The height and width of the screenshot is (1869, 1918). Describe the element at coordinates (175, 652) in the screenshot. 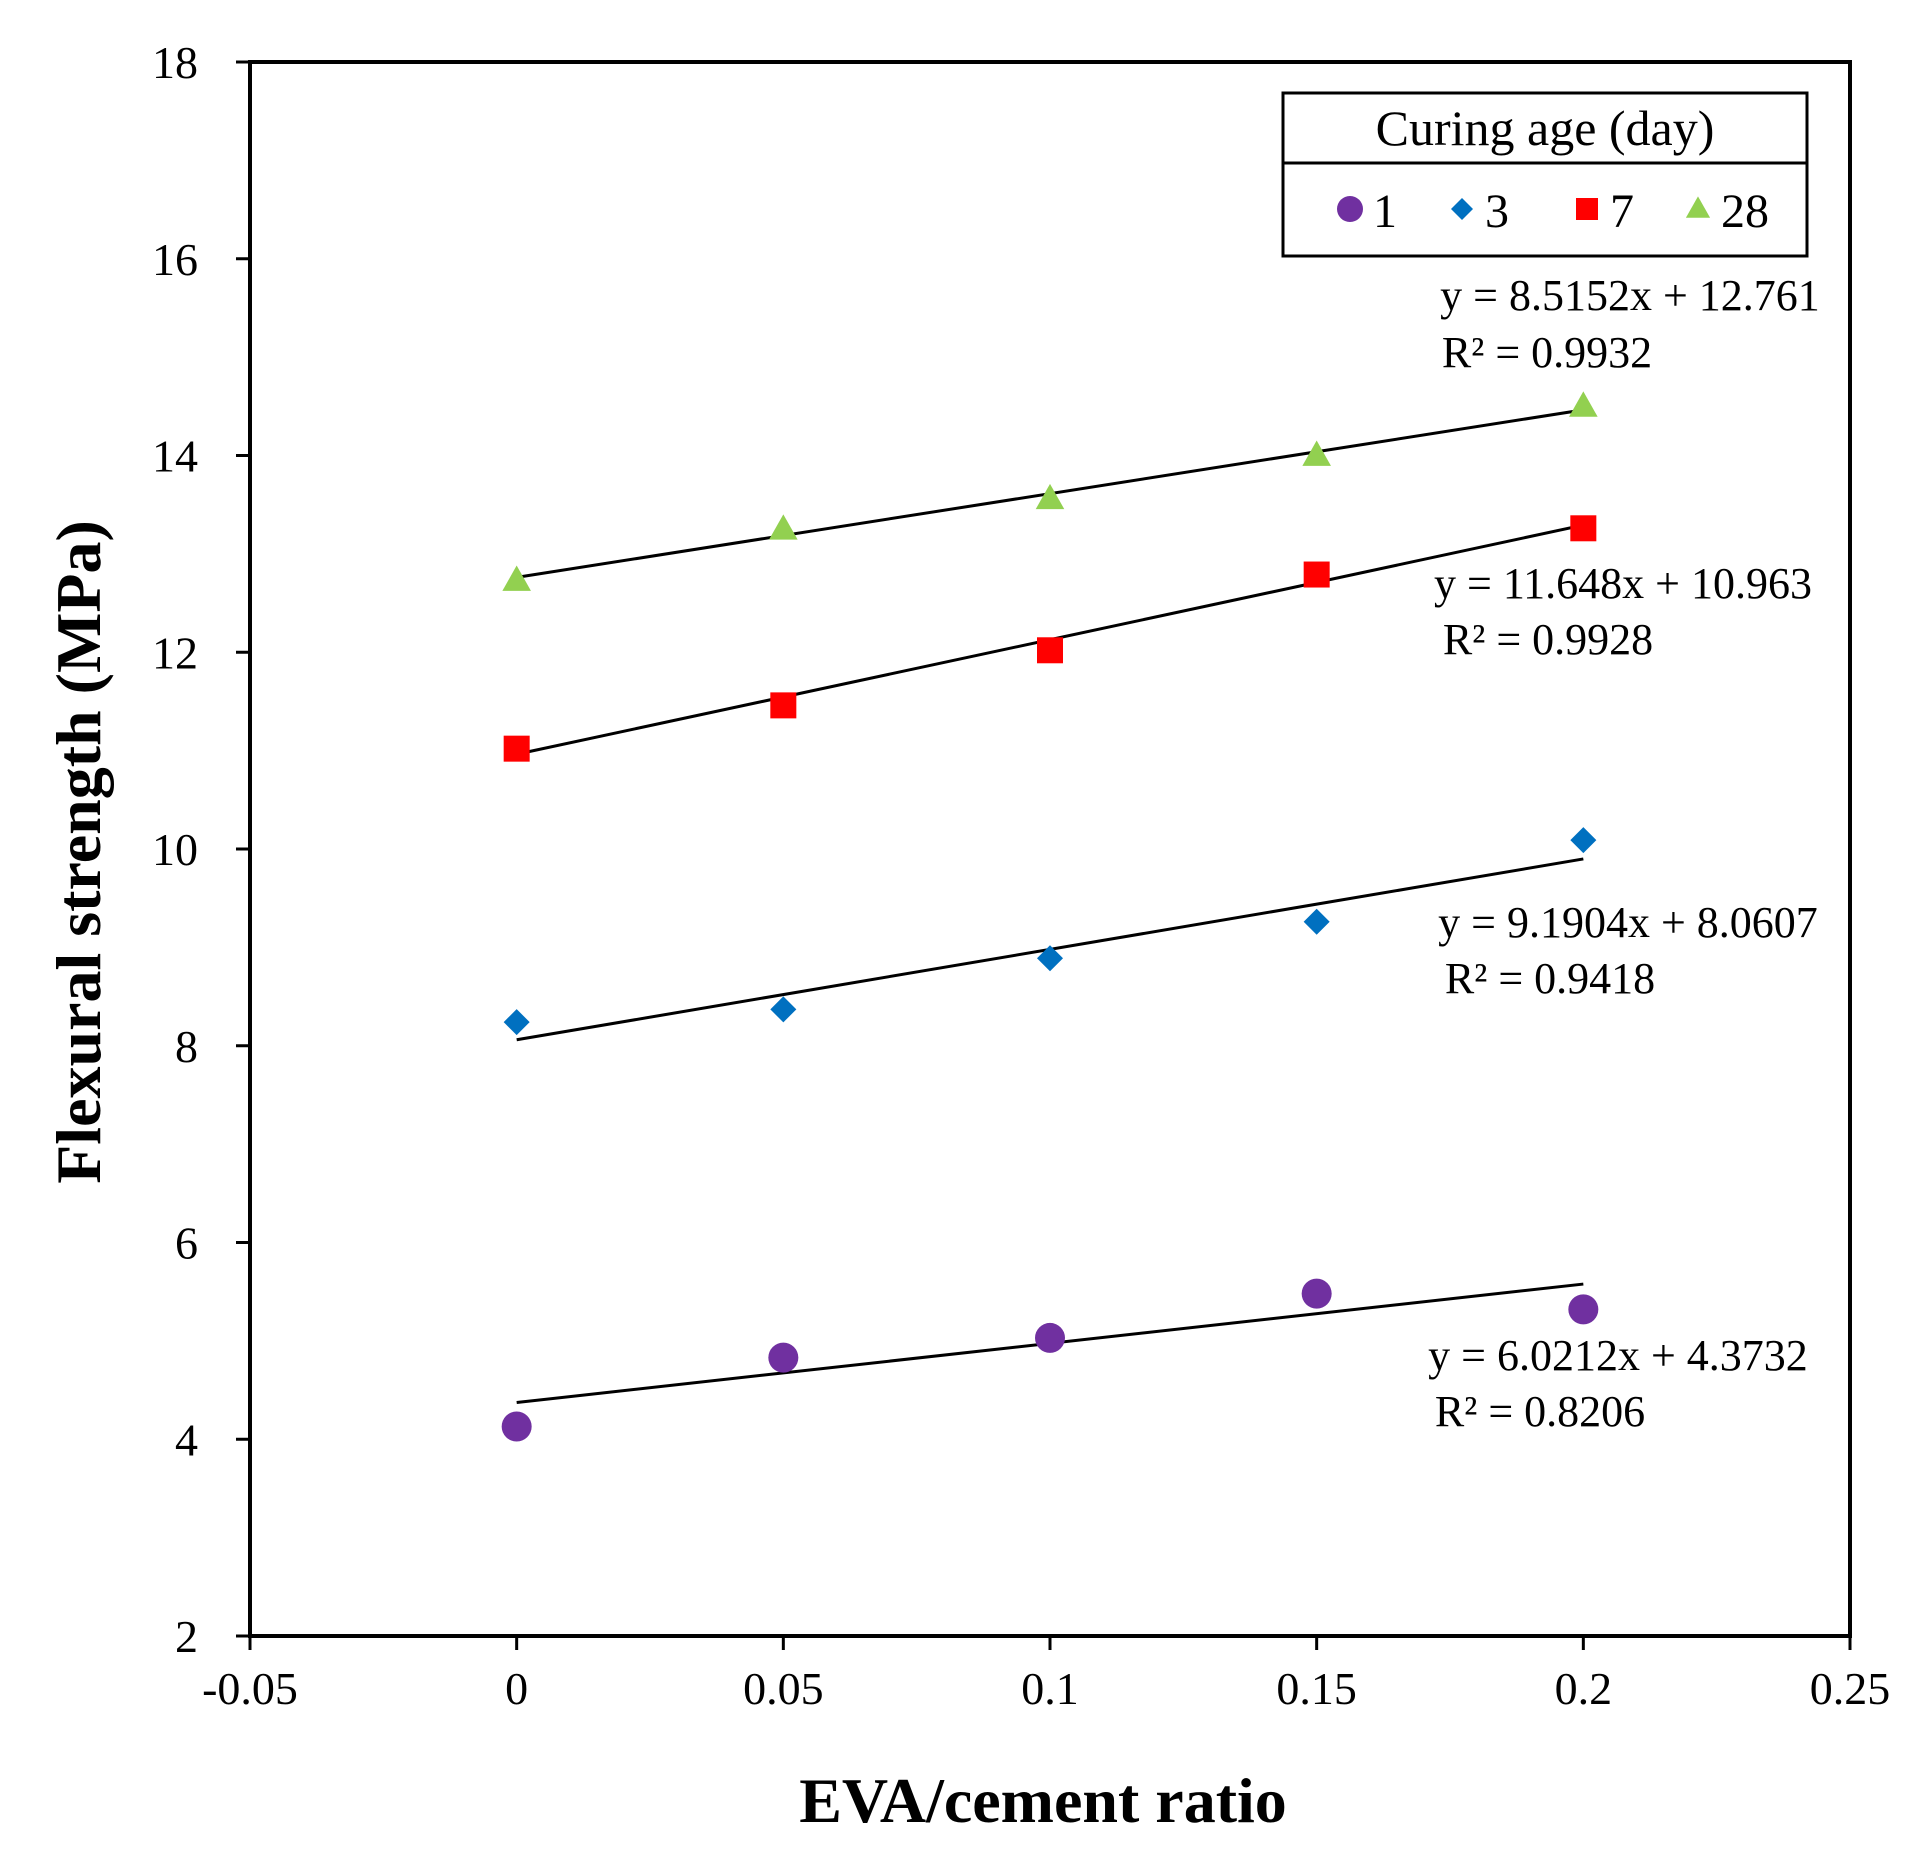

I see `y-tick-label: 12` at that location.